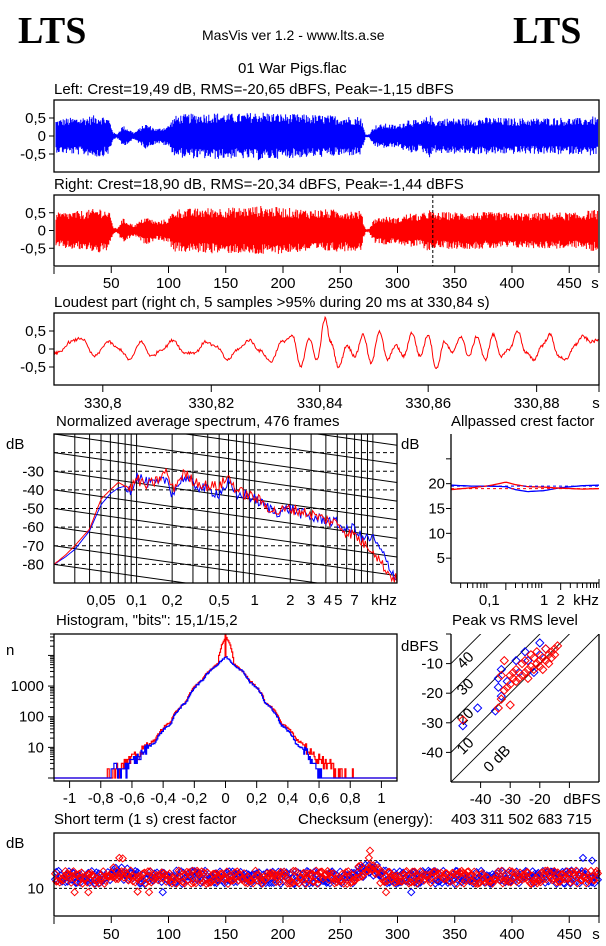  What do you see at coordinates (33, 490) in the screenshot?
I see `y-tick-label: -40` at bounding box center [33, 490].